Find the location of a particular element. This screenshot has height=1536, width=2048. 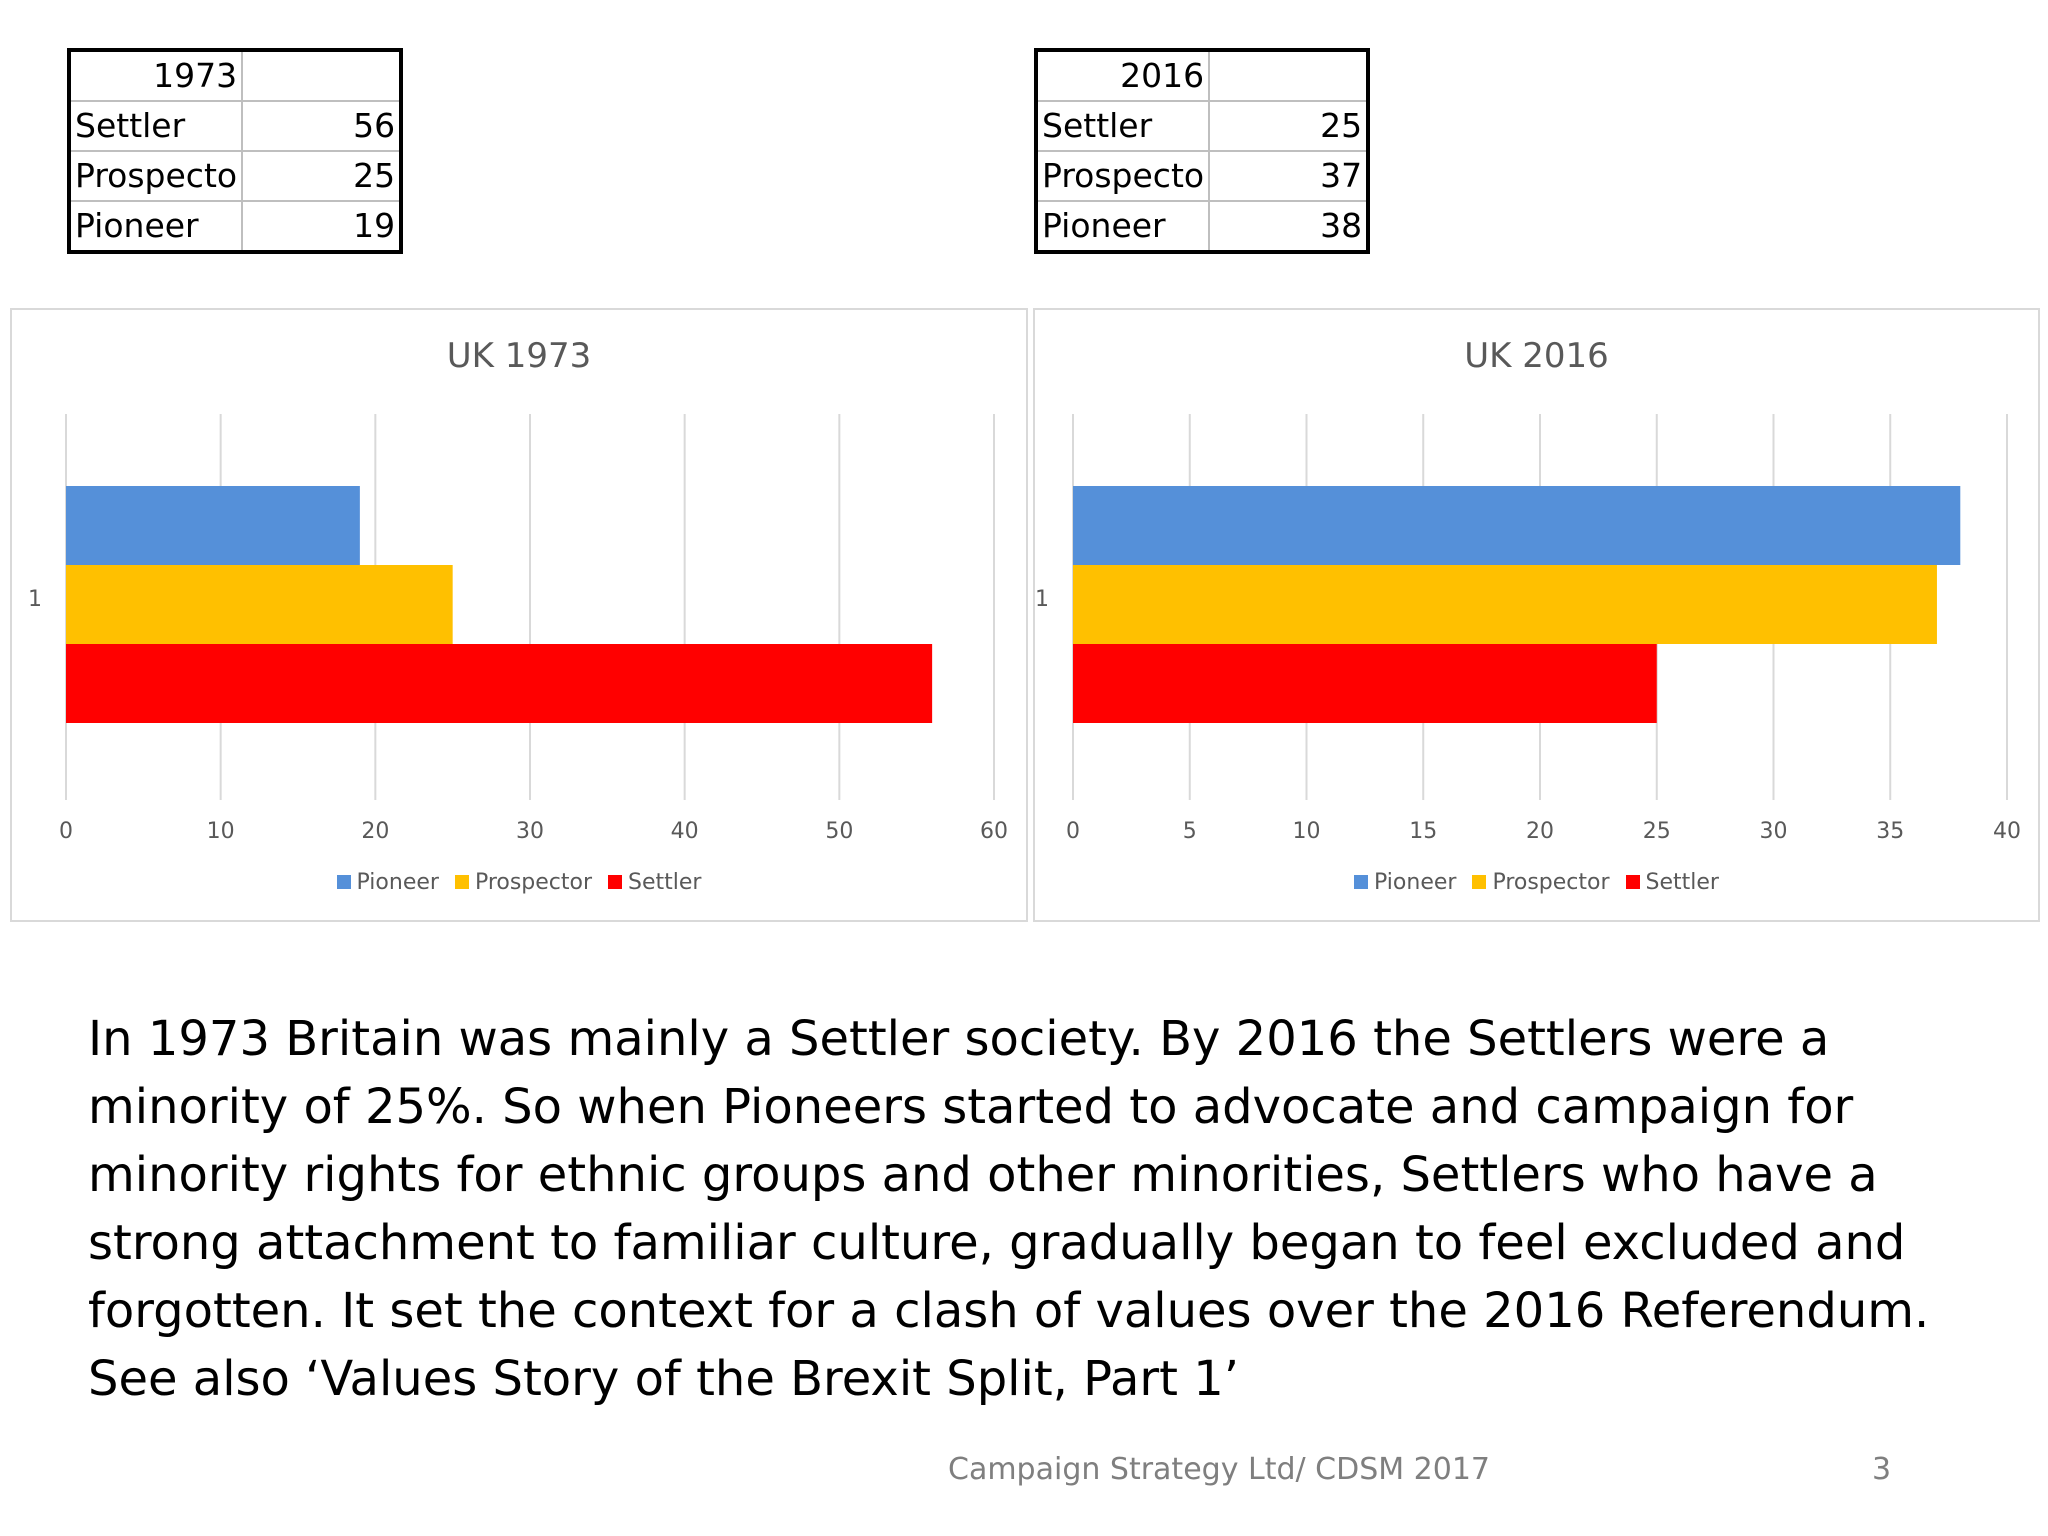

footer-credit: Campaign Strategy Ltd/ CDSM 2017 is located at coordinates (1219, 1469).